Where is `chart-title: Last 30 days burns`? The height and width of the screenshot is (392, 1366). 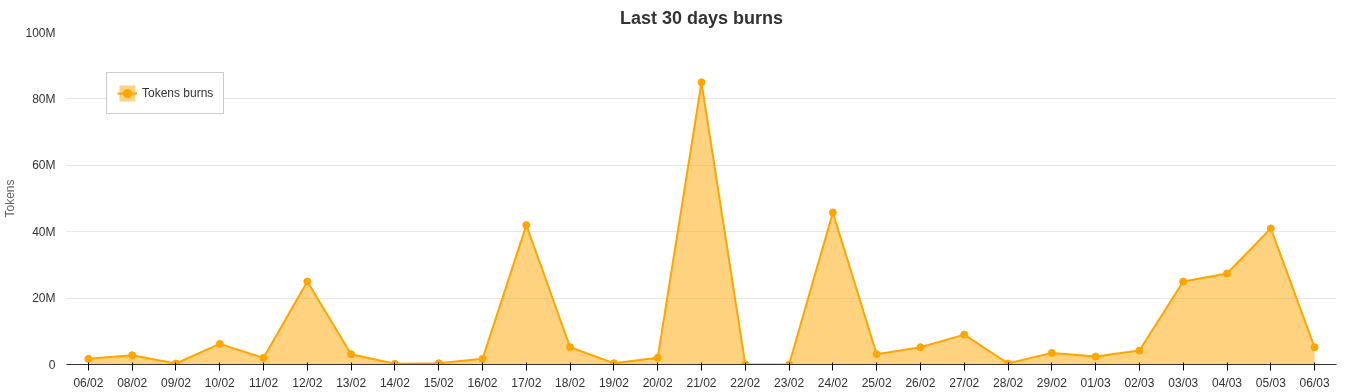
chart-title: Last 30 days burns is located at coordinates (701, 17).